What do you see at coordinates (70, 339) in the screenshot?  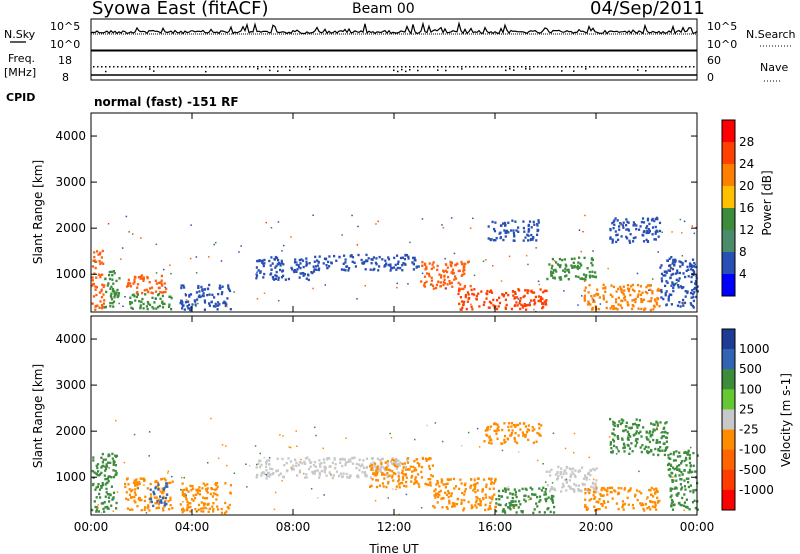 I see `y-tick-label: 4000` at bounding box center [70, 339].